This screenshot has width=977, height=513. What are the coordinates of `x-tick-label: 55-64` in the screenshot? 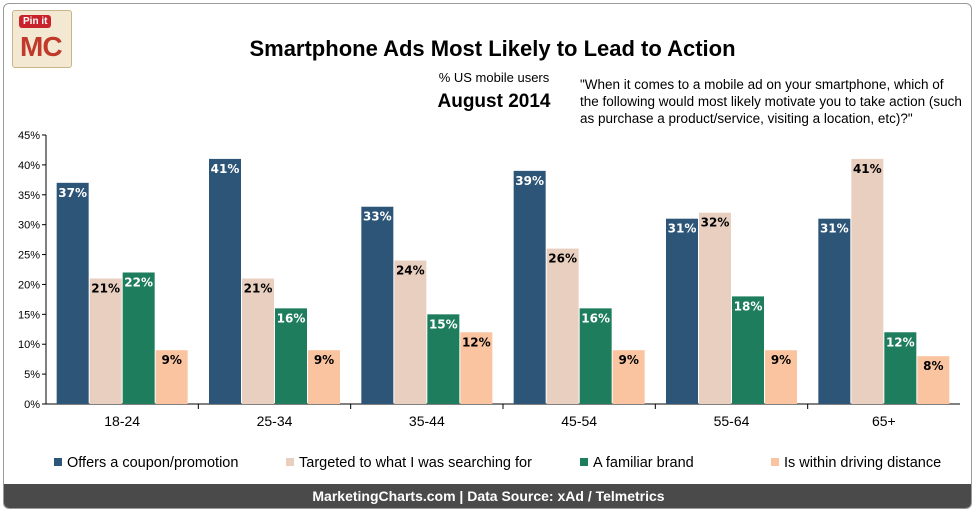 It's located at (732, 421).